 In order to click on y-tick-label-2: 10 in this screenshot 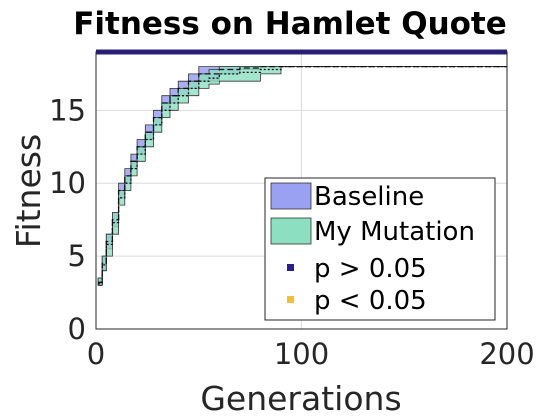, I will do `click(67, 183)`.